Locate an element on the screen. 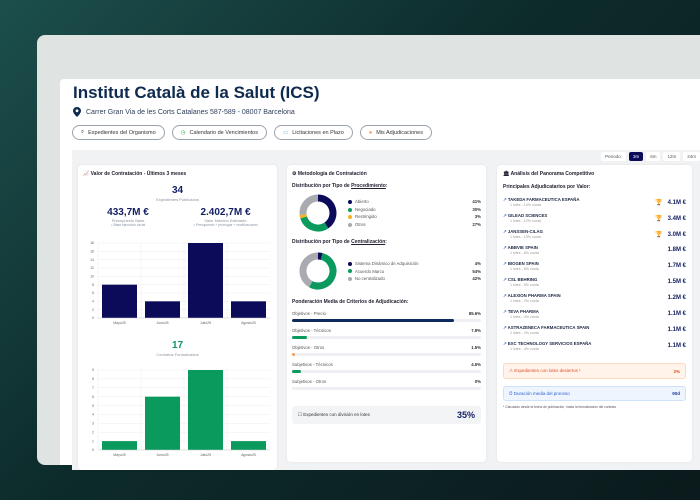 This screenshot has width=700, height=500. legend-dot is located at coordinates (350, 278).